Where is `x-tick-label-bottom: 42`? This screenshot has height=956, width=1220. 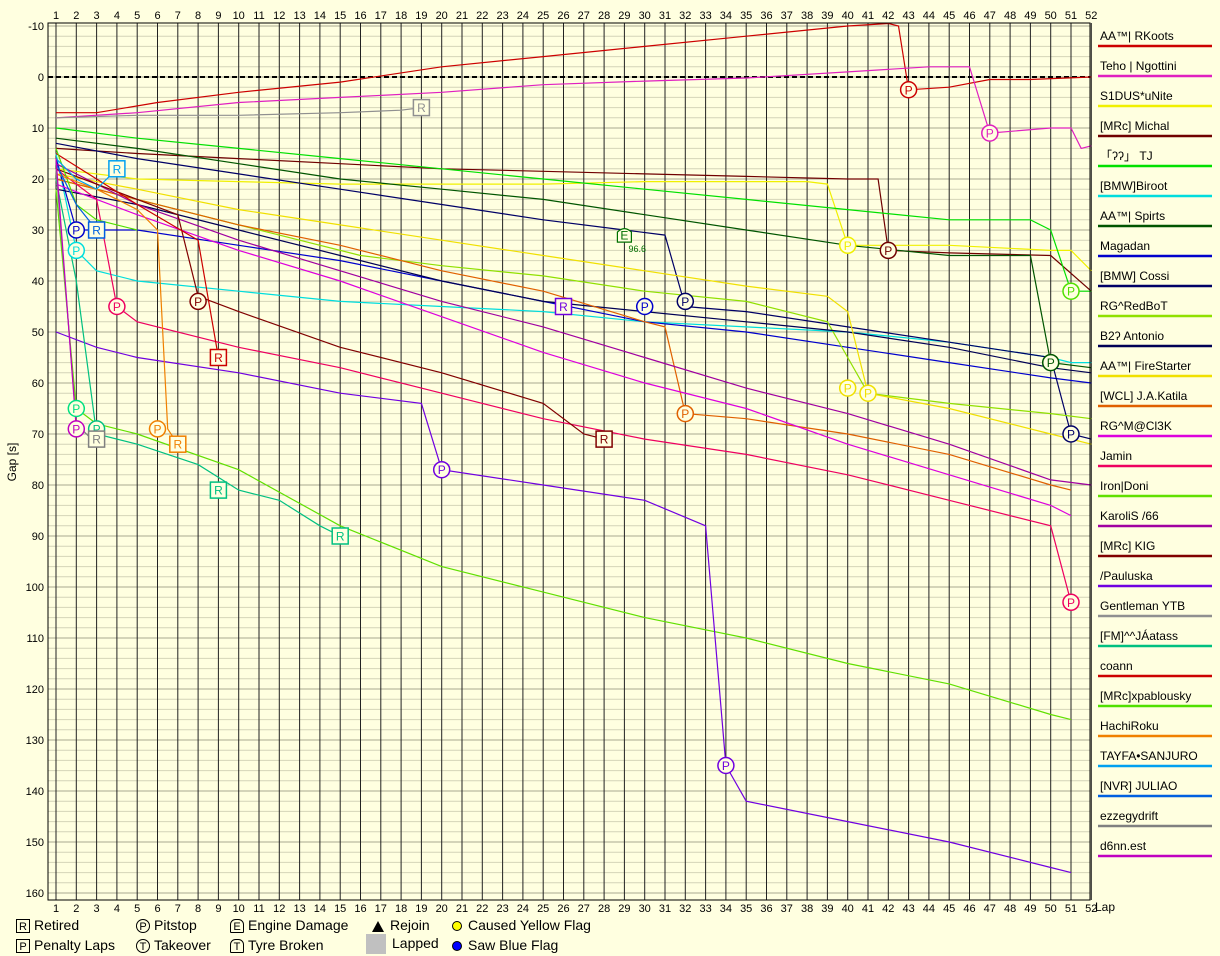
x-tick-label-bottom: 42 is located at coordinates (888, 909).